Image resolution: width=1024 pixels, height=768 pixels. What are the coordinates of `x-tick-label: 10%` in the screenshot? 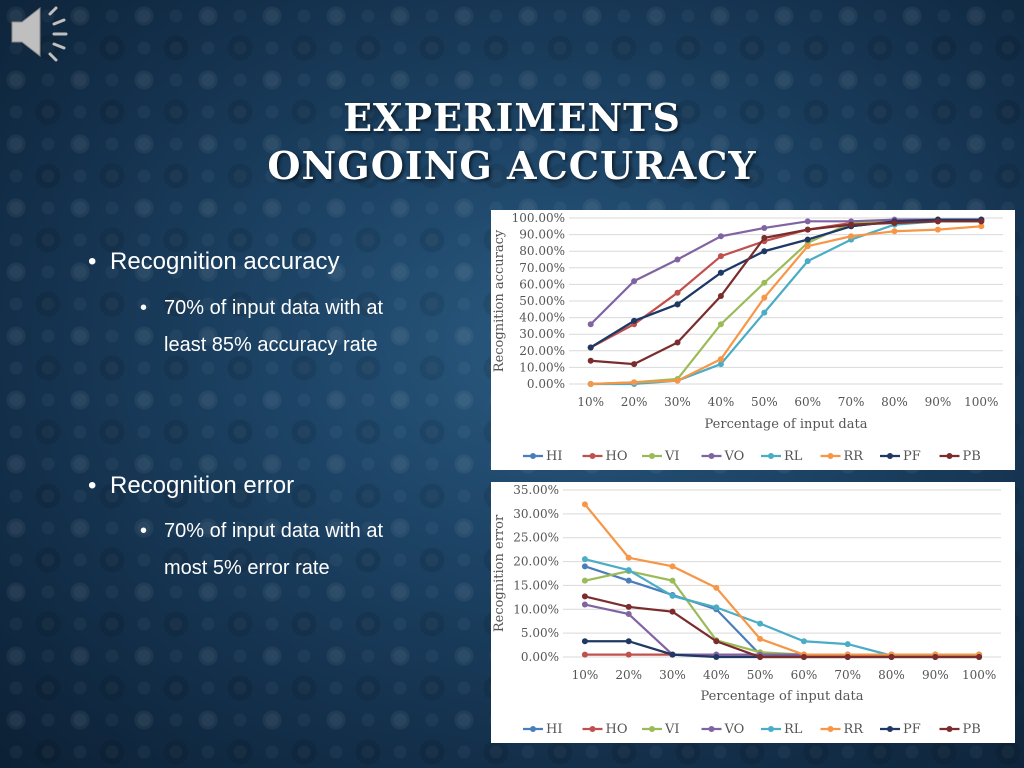 It's located at (585, 675).